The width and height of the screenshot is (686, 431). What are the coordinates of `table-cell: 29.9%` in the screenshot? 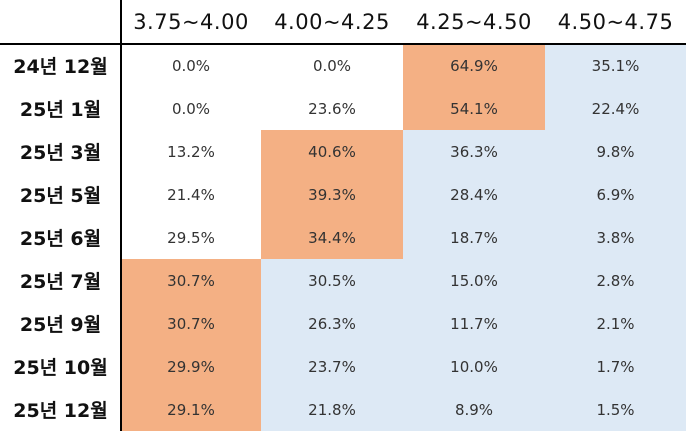 It's located at (191, 366).